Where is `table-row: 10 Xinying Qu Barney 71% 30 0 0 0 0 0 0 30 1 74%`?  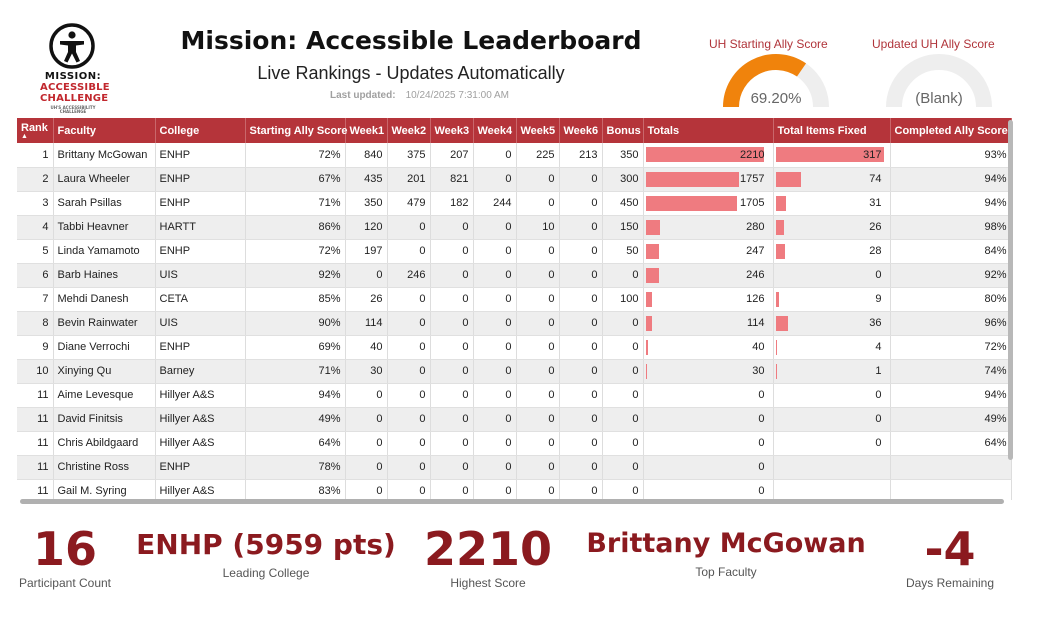 table-row: 10 Xinying Qu Barney 71% 30 0 0 0 0 0 0 30 1 74% is located at coordinates (514, 371).